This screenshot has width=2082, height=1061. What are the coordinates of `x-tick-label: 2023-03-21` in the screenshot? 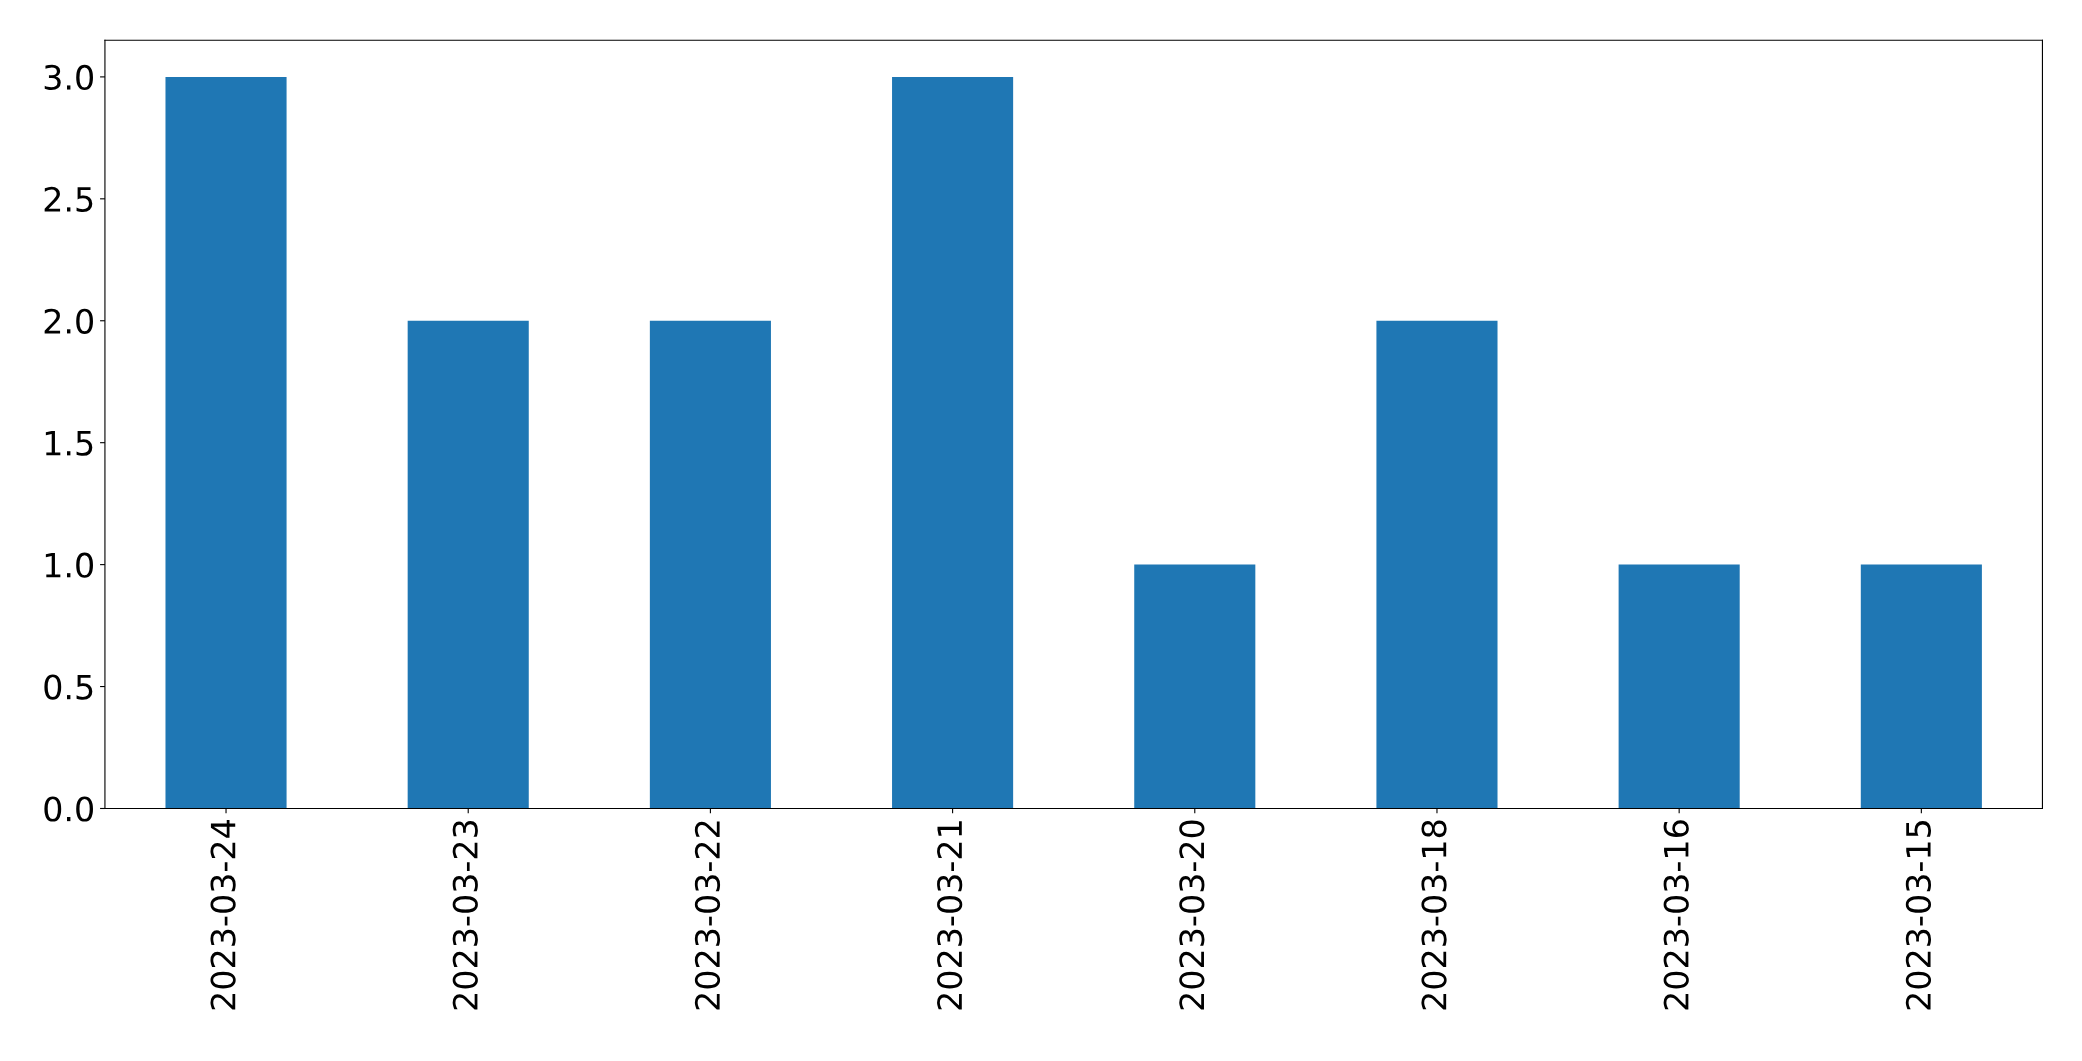 It's located at (950, 915).